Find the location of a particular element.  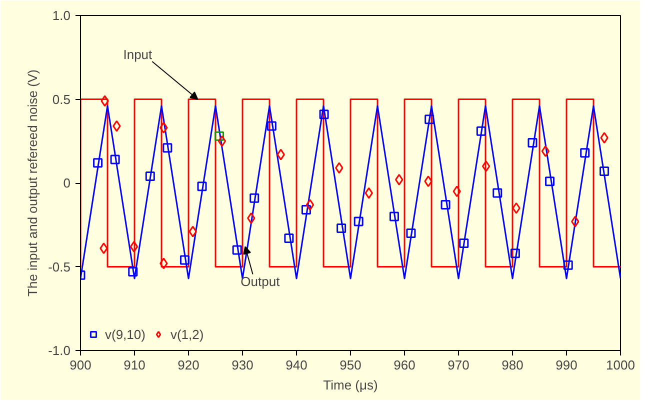

y-tick-label: 0 is located at coordinates (67, 183).